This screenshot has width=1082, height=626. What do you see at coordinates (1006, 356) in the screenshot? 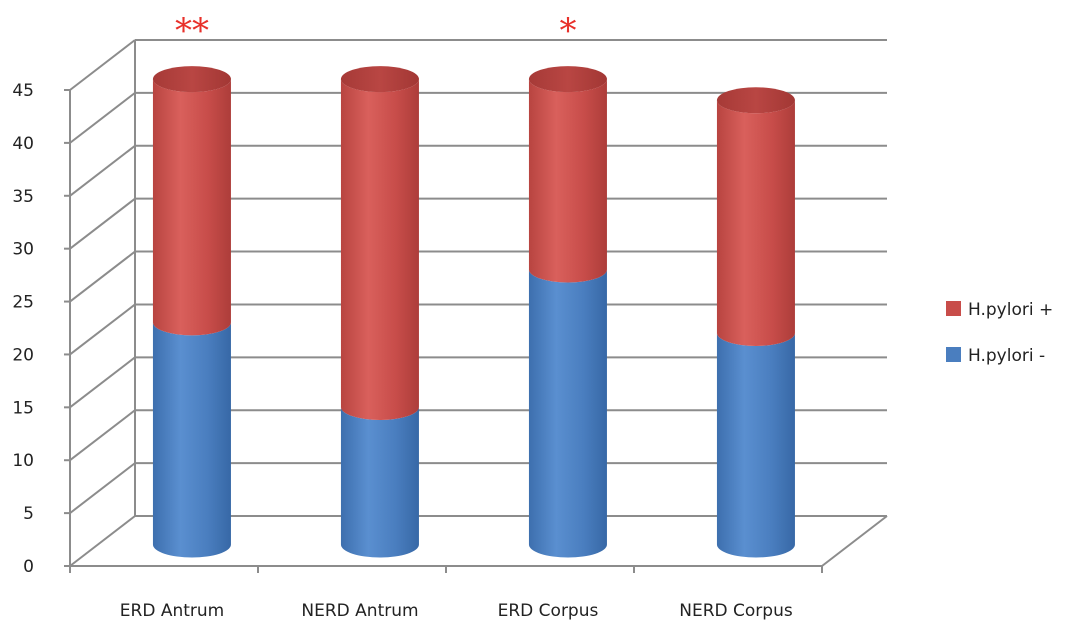
I see `legend-label: H.pylori -` at bounding box center [1006, 356].